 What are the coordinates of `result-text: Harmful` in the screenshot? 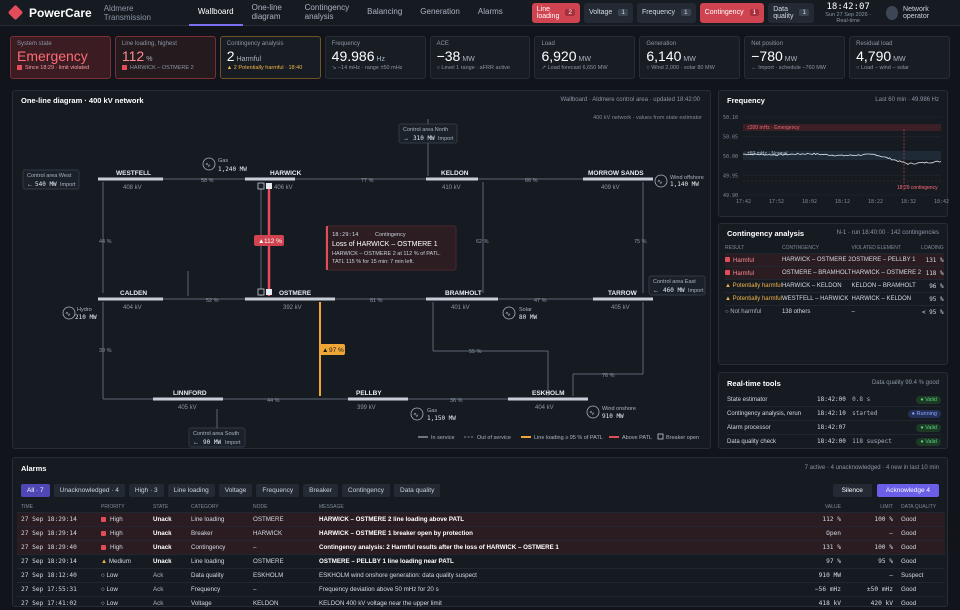 It's located at (743, 274).